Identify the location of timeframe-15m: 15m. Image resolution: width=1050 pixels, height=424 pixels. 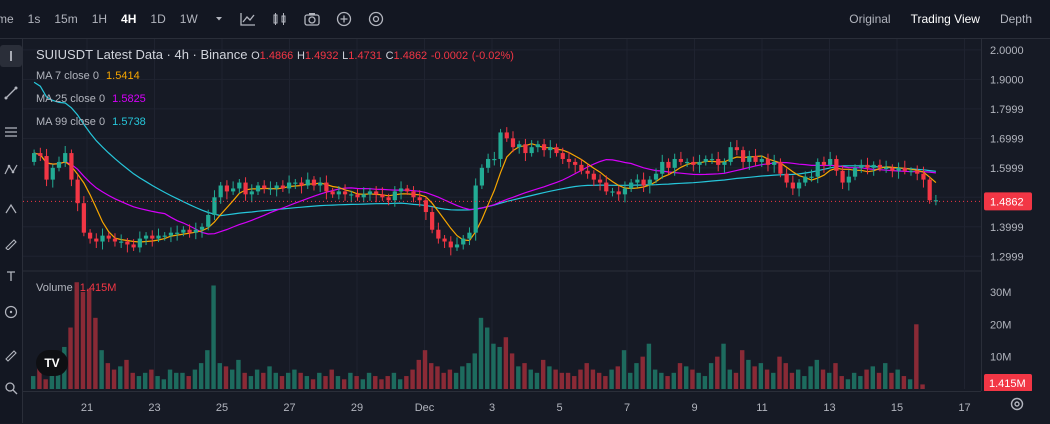
(66, 19).